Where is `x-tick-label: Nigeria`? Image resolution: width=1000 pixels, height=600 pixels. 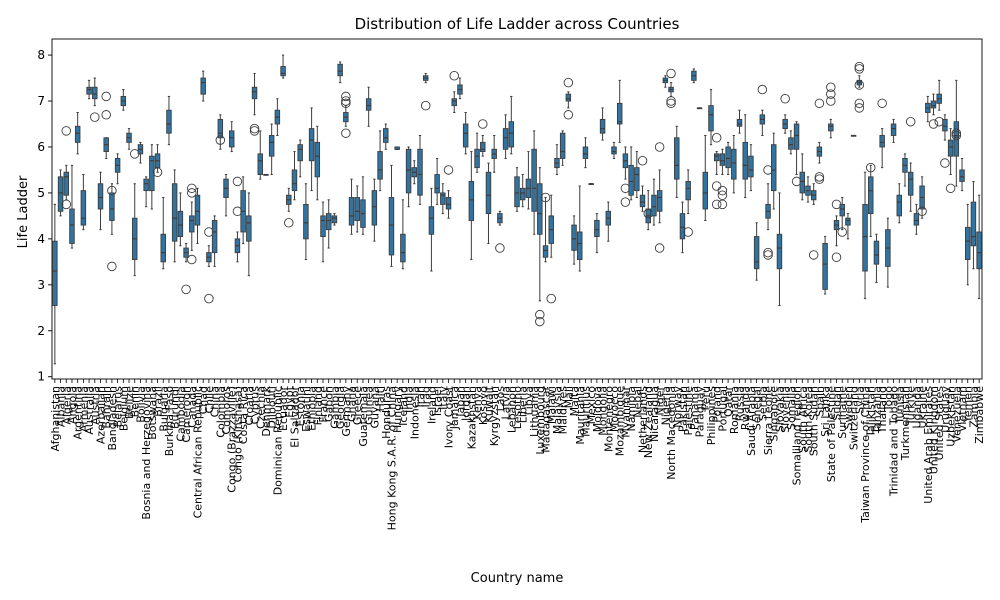
x-tick-label: Nigeria is located at coordinates (665, 405).